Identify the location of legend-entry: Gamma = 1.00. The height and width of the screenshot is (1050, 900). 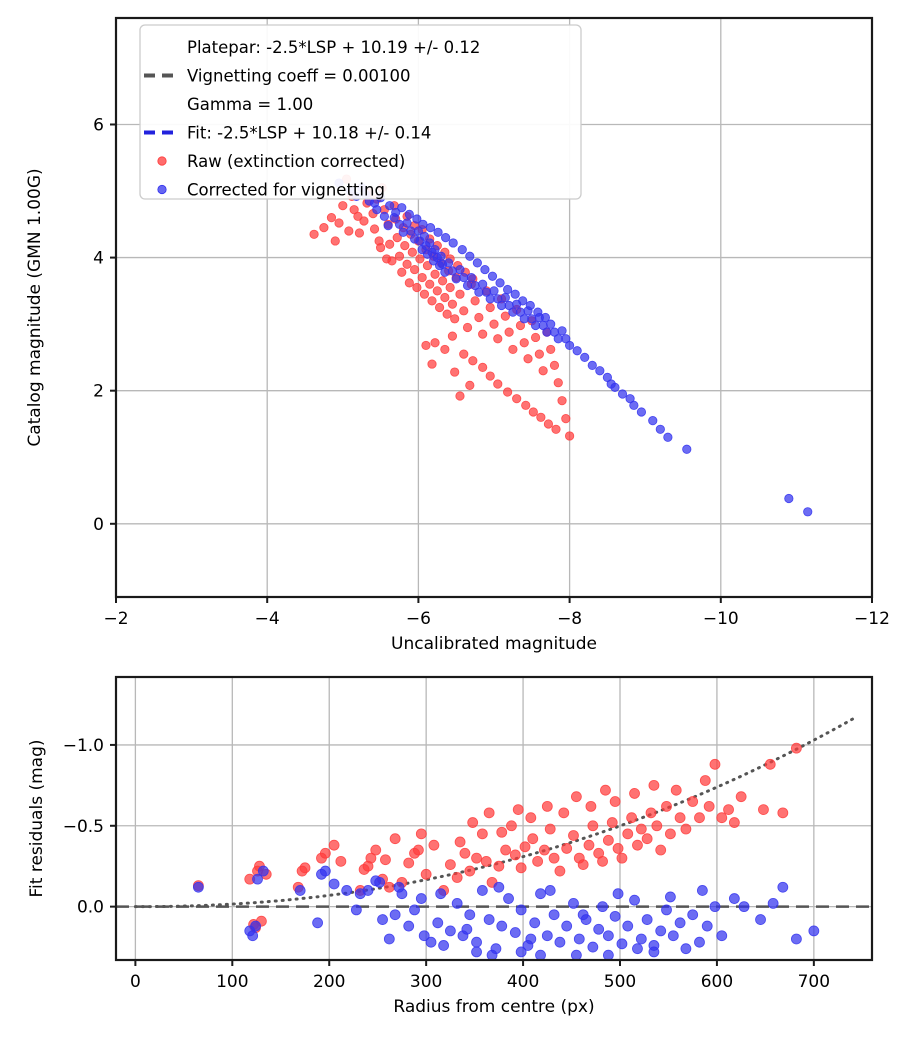
(250, 104).